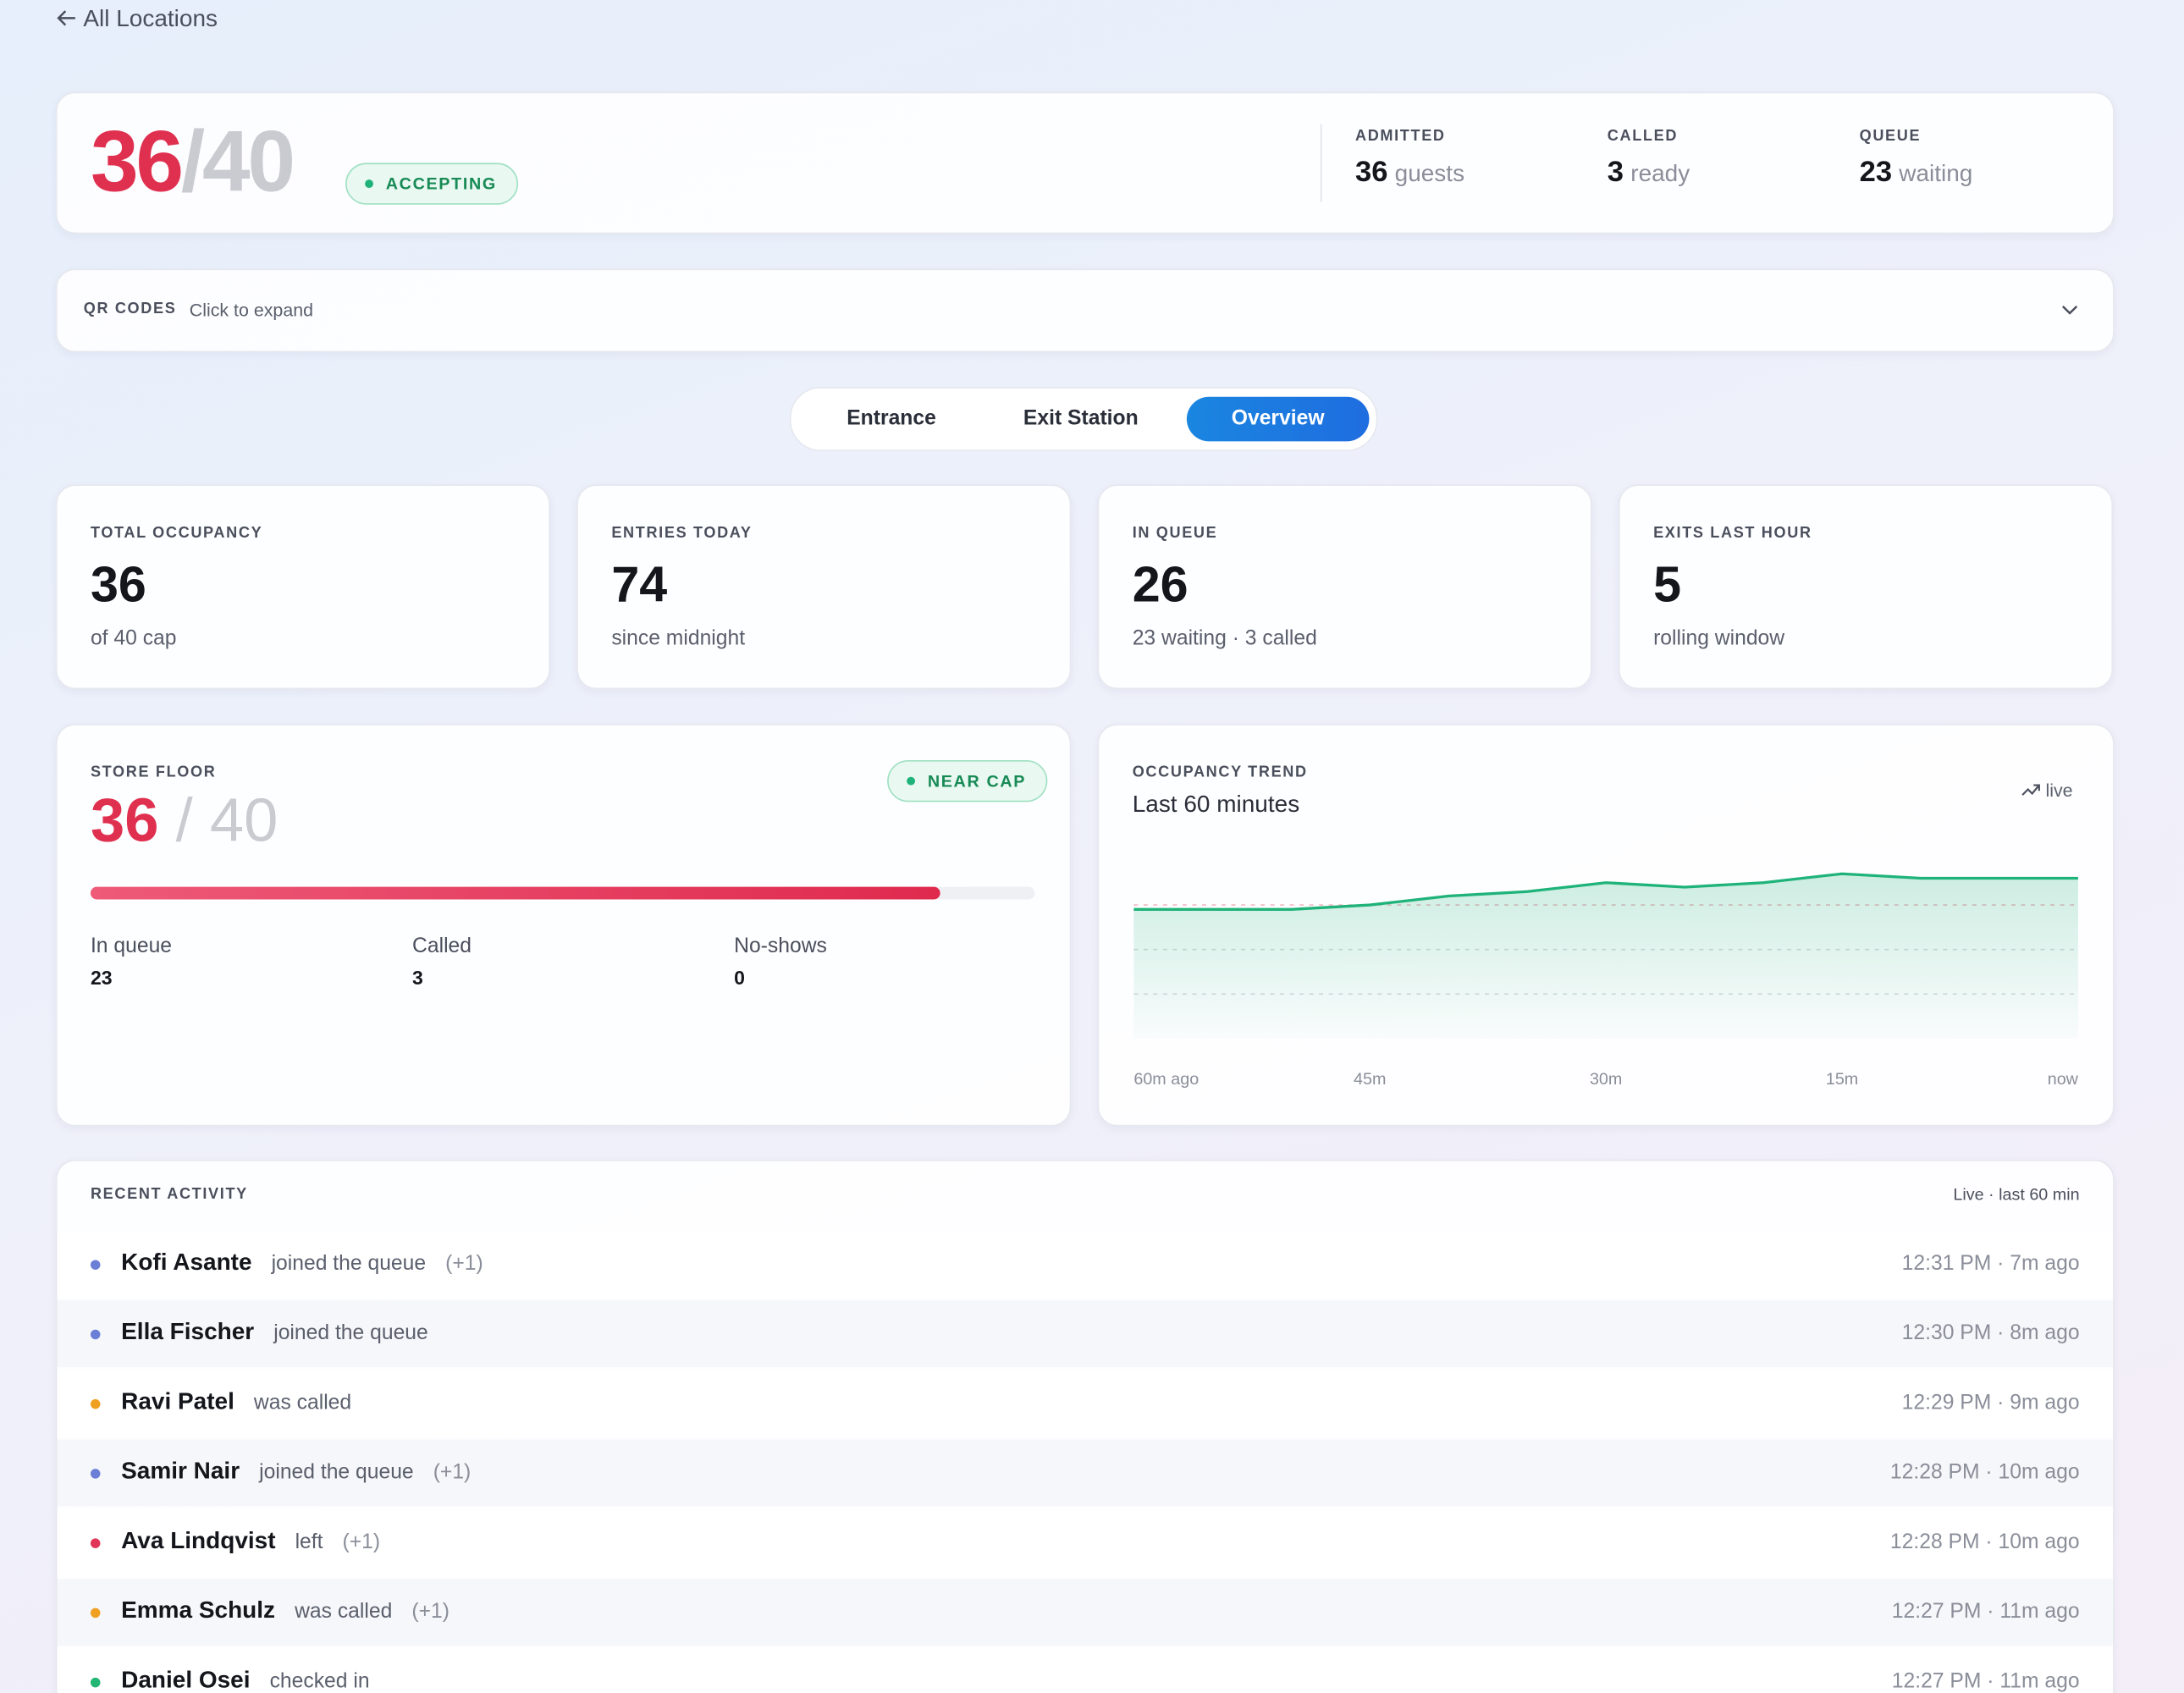  I want to click on qr-hint: Click to expand, so click(251, 310).